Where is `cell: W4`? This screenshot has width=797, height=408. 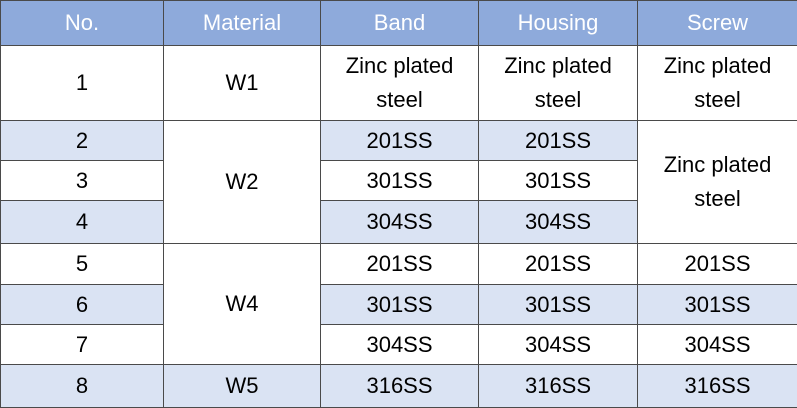 cell: W4 is located at coordinates (242, 304).